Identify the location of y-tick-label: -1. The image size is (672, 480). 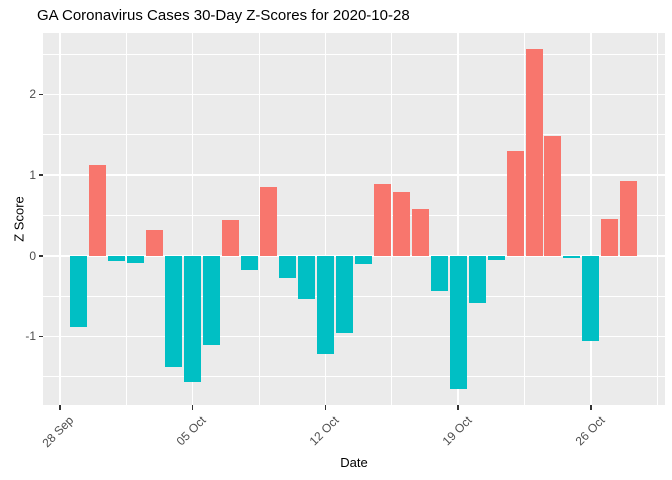
(30, 336).